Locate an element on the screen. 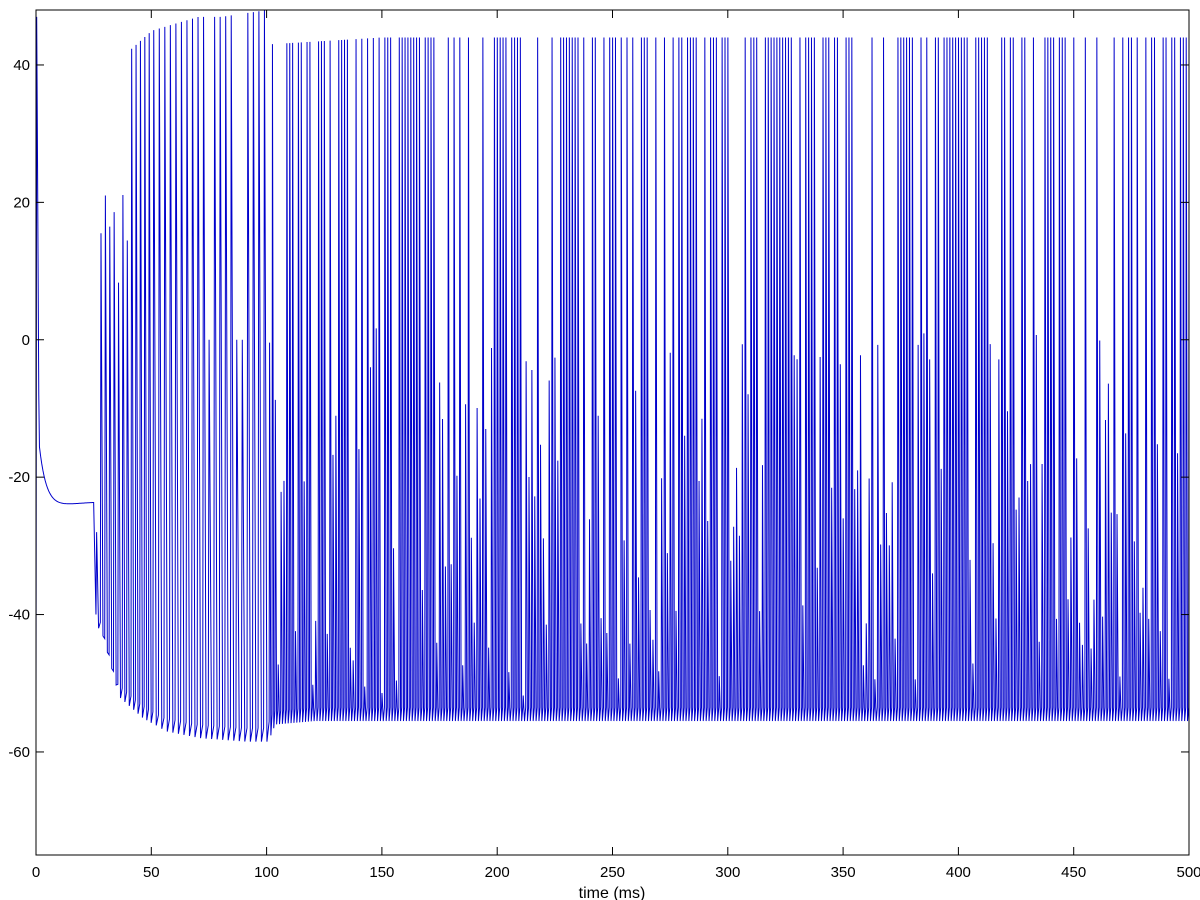 Image resolution: width=1200 pixels, height=900 pixels. x-tick-label: 200 is located at coordinates (497, 872).